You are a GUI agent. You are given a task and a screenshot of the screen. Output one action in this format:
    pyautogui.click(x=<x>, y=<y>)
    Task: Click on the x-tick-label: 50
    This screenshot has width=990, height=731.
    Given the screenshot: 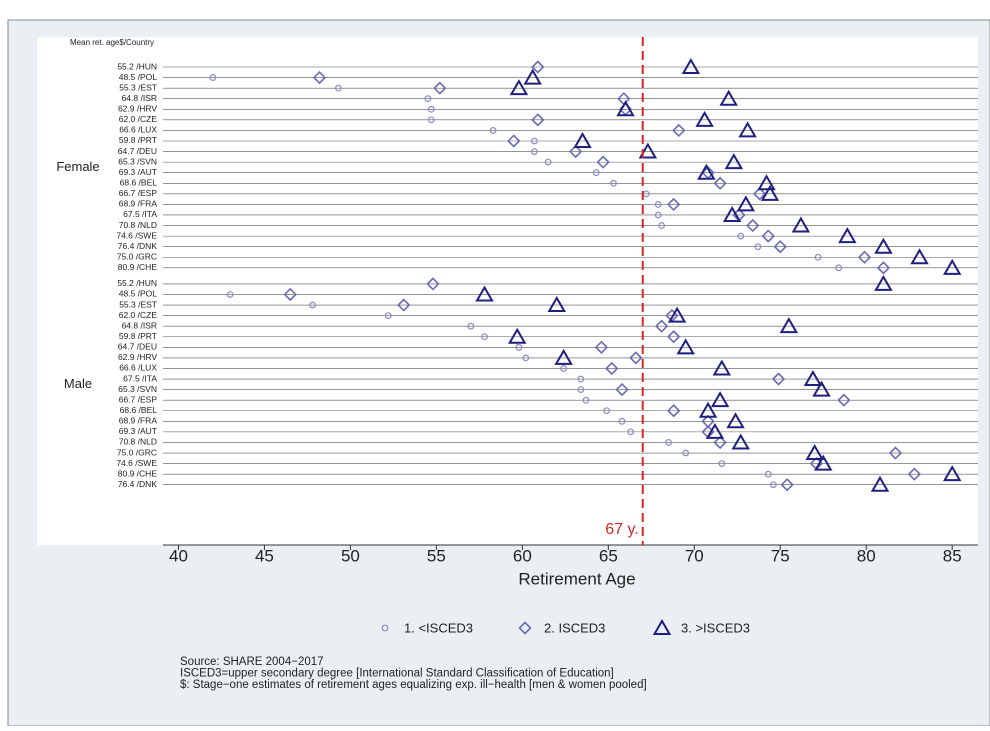 What is the action you would take?
    pyautogui.click(x=350, y=555)
    